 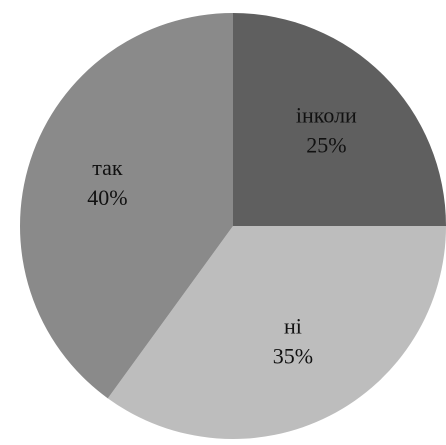 I want to click on pie-slice-label-0: інколи, so click(x=326, y=115).